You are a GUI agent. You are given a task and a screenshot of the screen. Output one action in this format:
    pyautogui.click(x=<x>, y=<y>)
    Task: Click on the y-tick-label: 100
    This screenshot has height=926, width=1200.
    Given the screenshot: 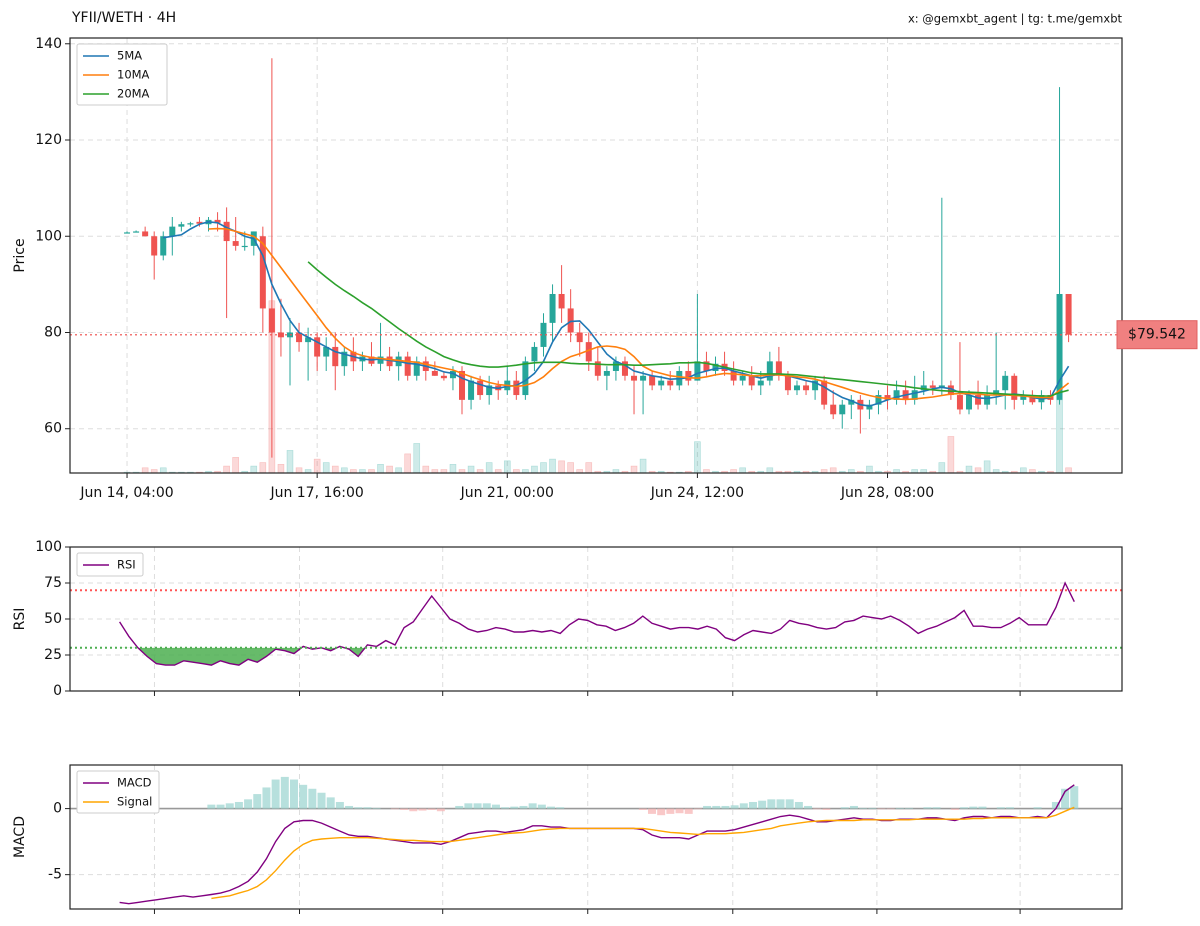 What is the action you would take?
    pyautogui.click(x=48, y=236)
    